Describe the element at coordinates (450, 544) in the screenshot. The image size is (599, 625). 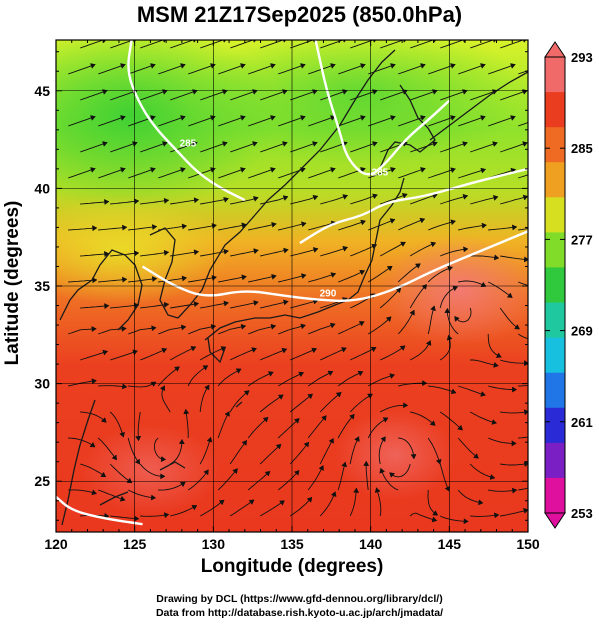
I see `x-tick-label: 145` at that location.